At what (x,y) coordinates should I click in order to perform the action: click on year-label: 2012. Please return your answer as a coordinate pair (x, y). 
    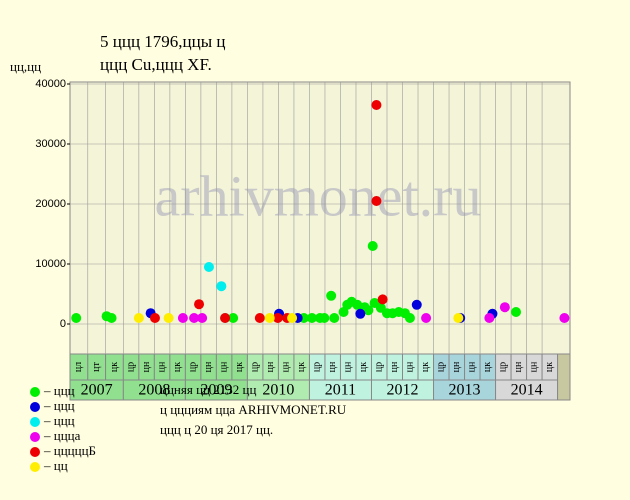
    Looking at the image, I should click on (403, 390).